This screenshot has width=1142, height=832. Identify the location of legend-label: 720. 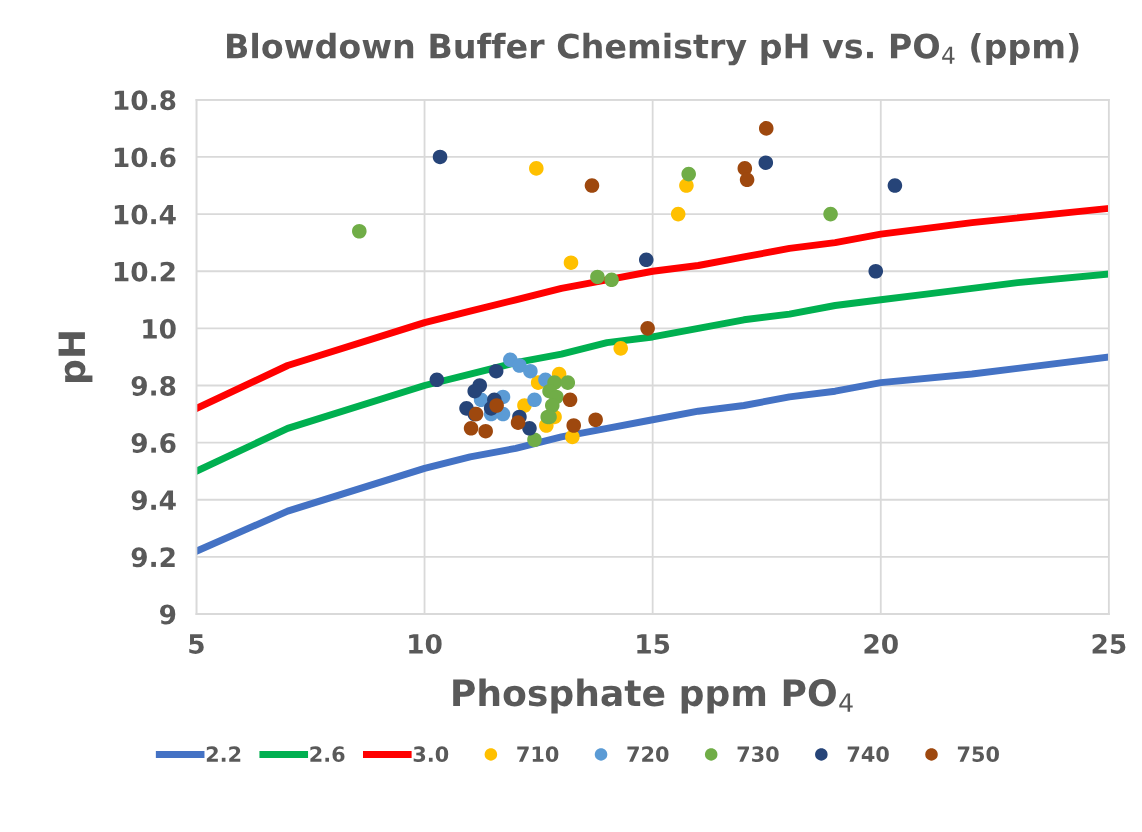
(648, 754).